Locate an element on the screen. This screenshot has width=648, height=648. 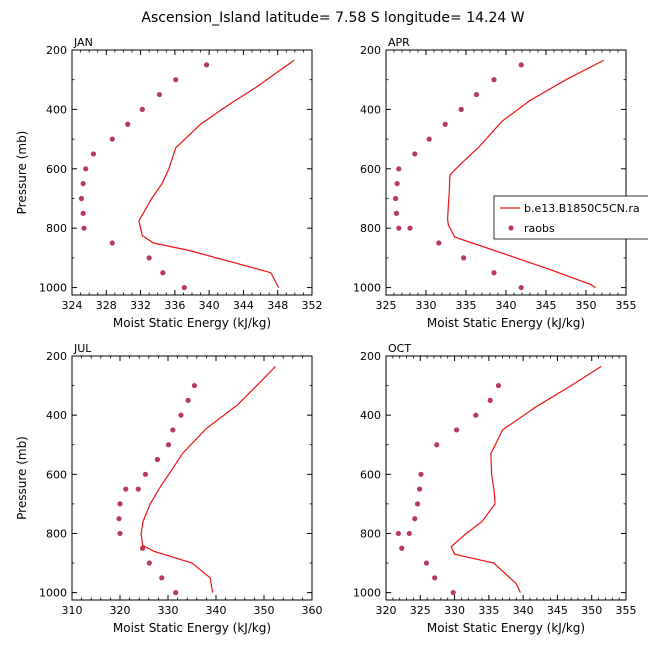
x-tick-label: 344 is located at coordinates (243, 305).